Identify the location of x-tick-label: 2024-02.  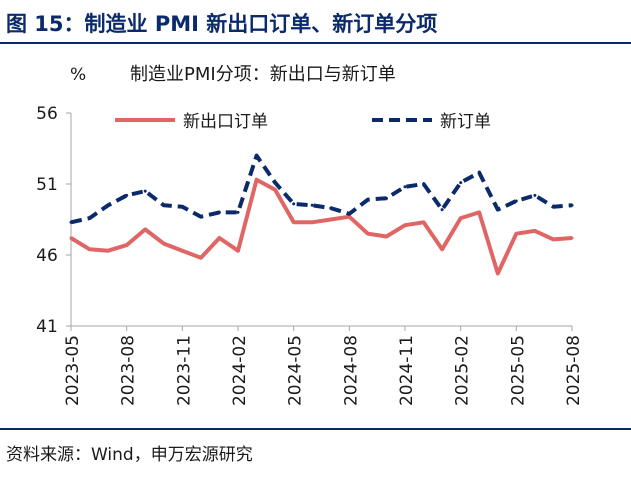
(240, 370).